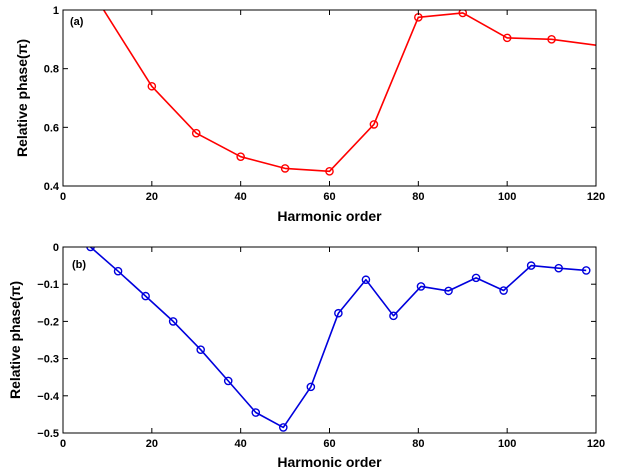  Describe the element at coordinates (56, 248) in the screenshot. I see `y-tick-label: 0` at that location.